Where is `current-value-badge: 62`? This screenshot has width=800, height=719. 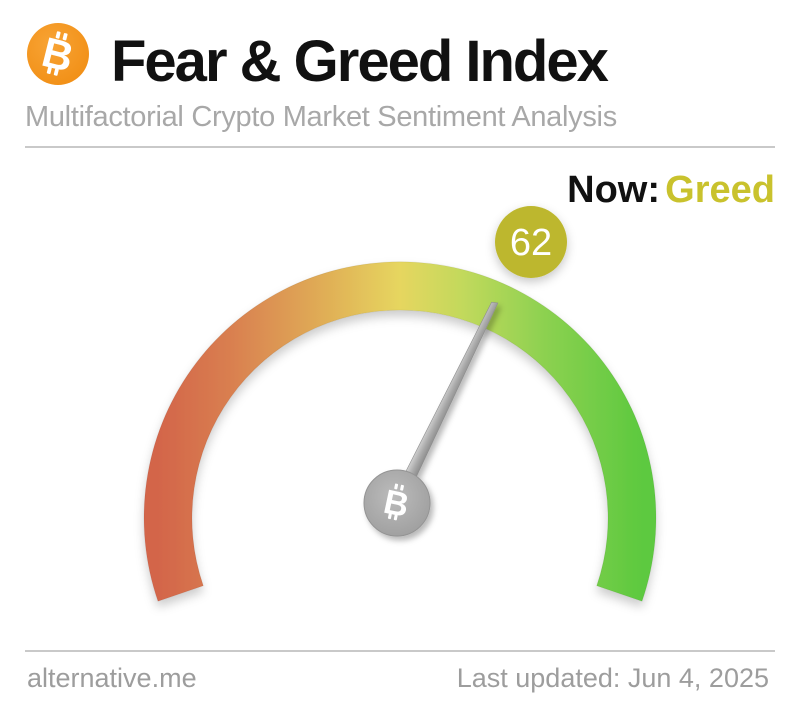
current-value-badge: 62 is located at coordinates (531, 242).